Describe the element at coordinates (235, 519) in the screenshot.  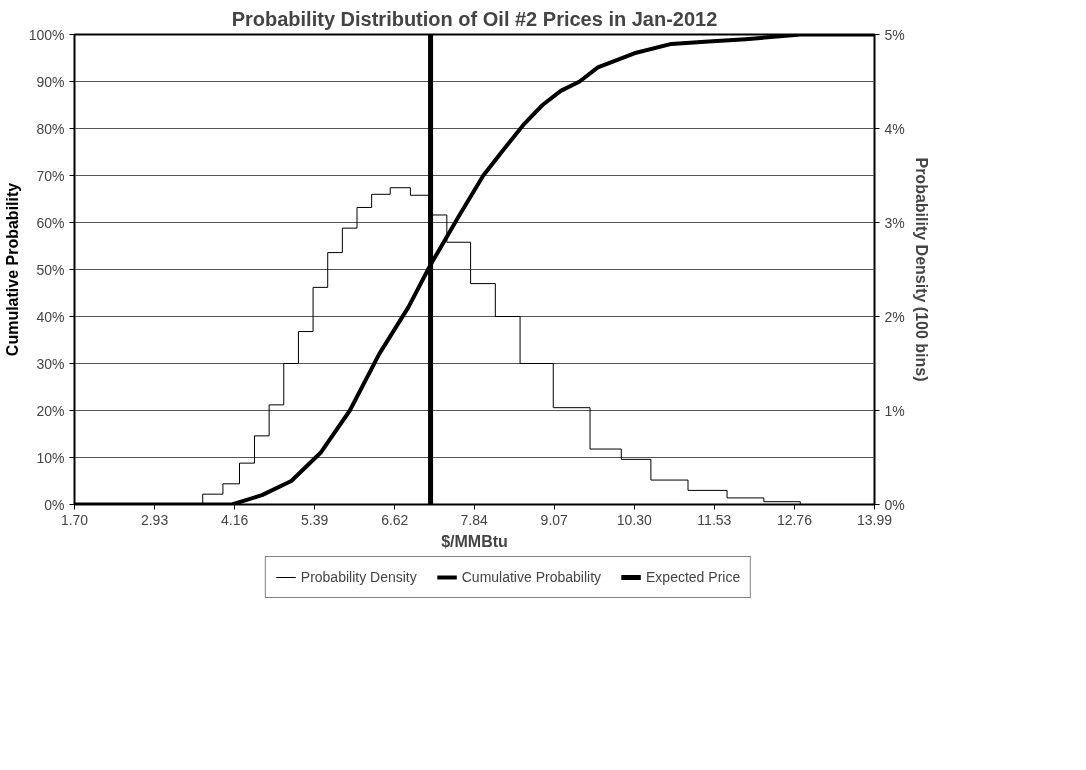
I see `x-tick-label: 4.16` at that location.